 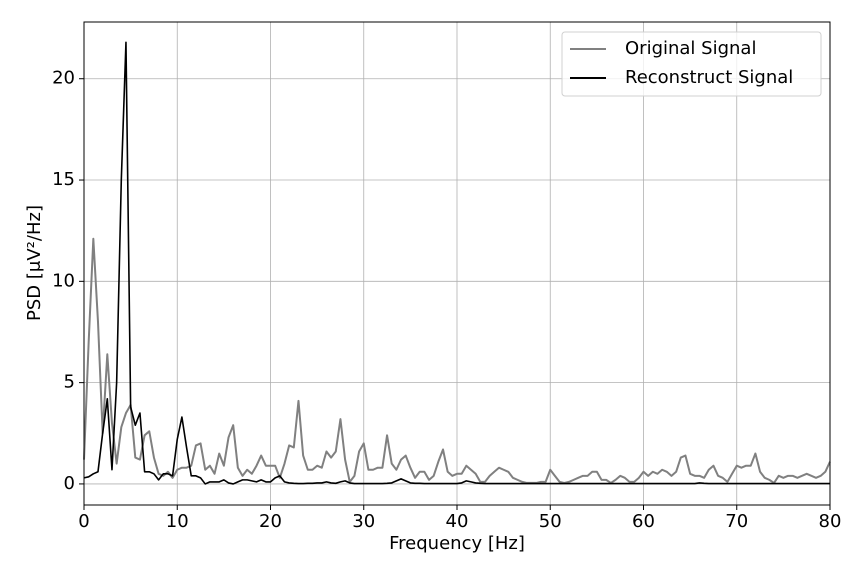 I want to click on x-tick-label: 10, so click(x=177, y=521).